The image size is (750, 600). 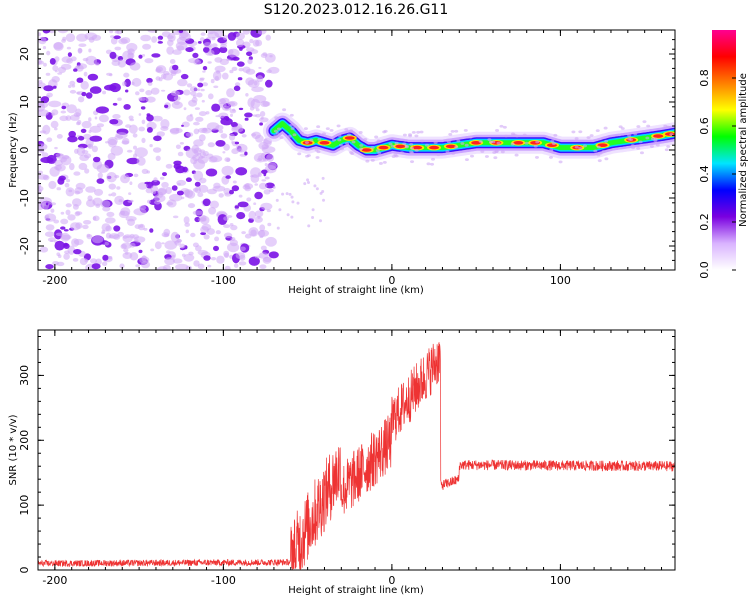 What do you see at coordinates (24, 102) in the screenshot?
I see `y-tick-label: 10` at bounding box center [24, 102].